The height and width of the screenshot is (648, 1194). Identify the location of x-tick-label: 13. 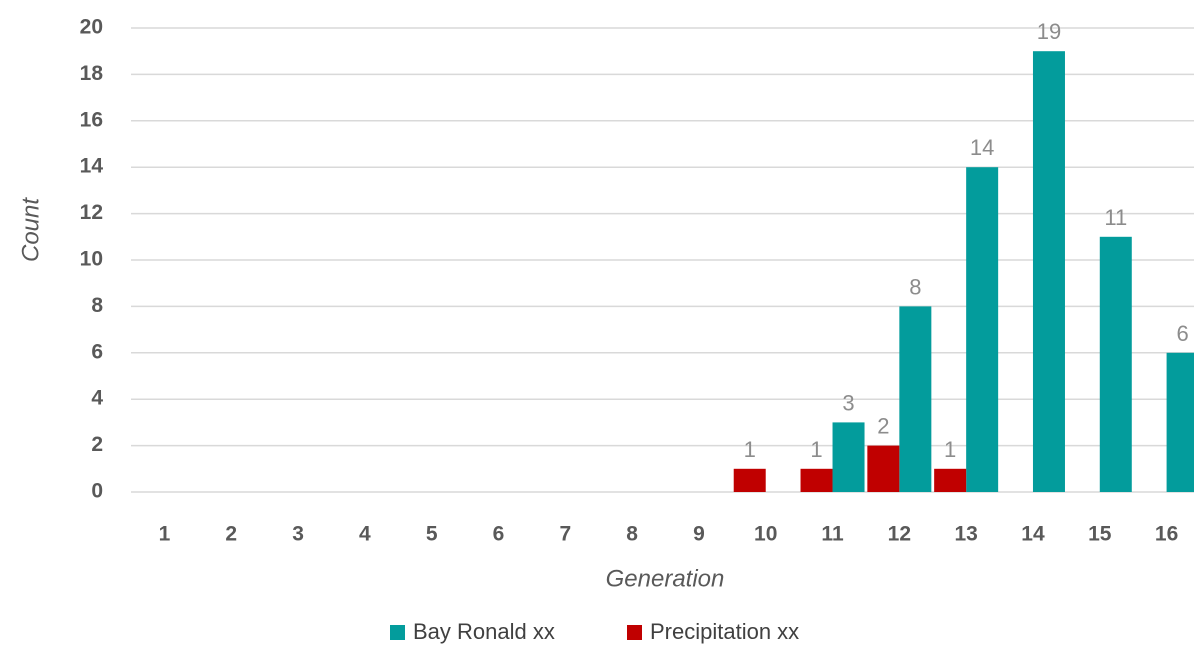
(965, 534).